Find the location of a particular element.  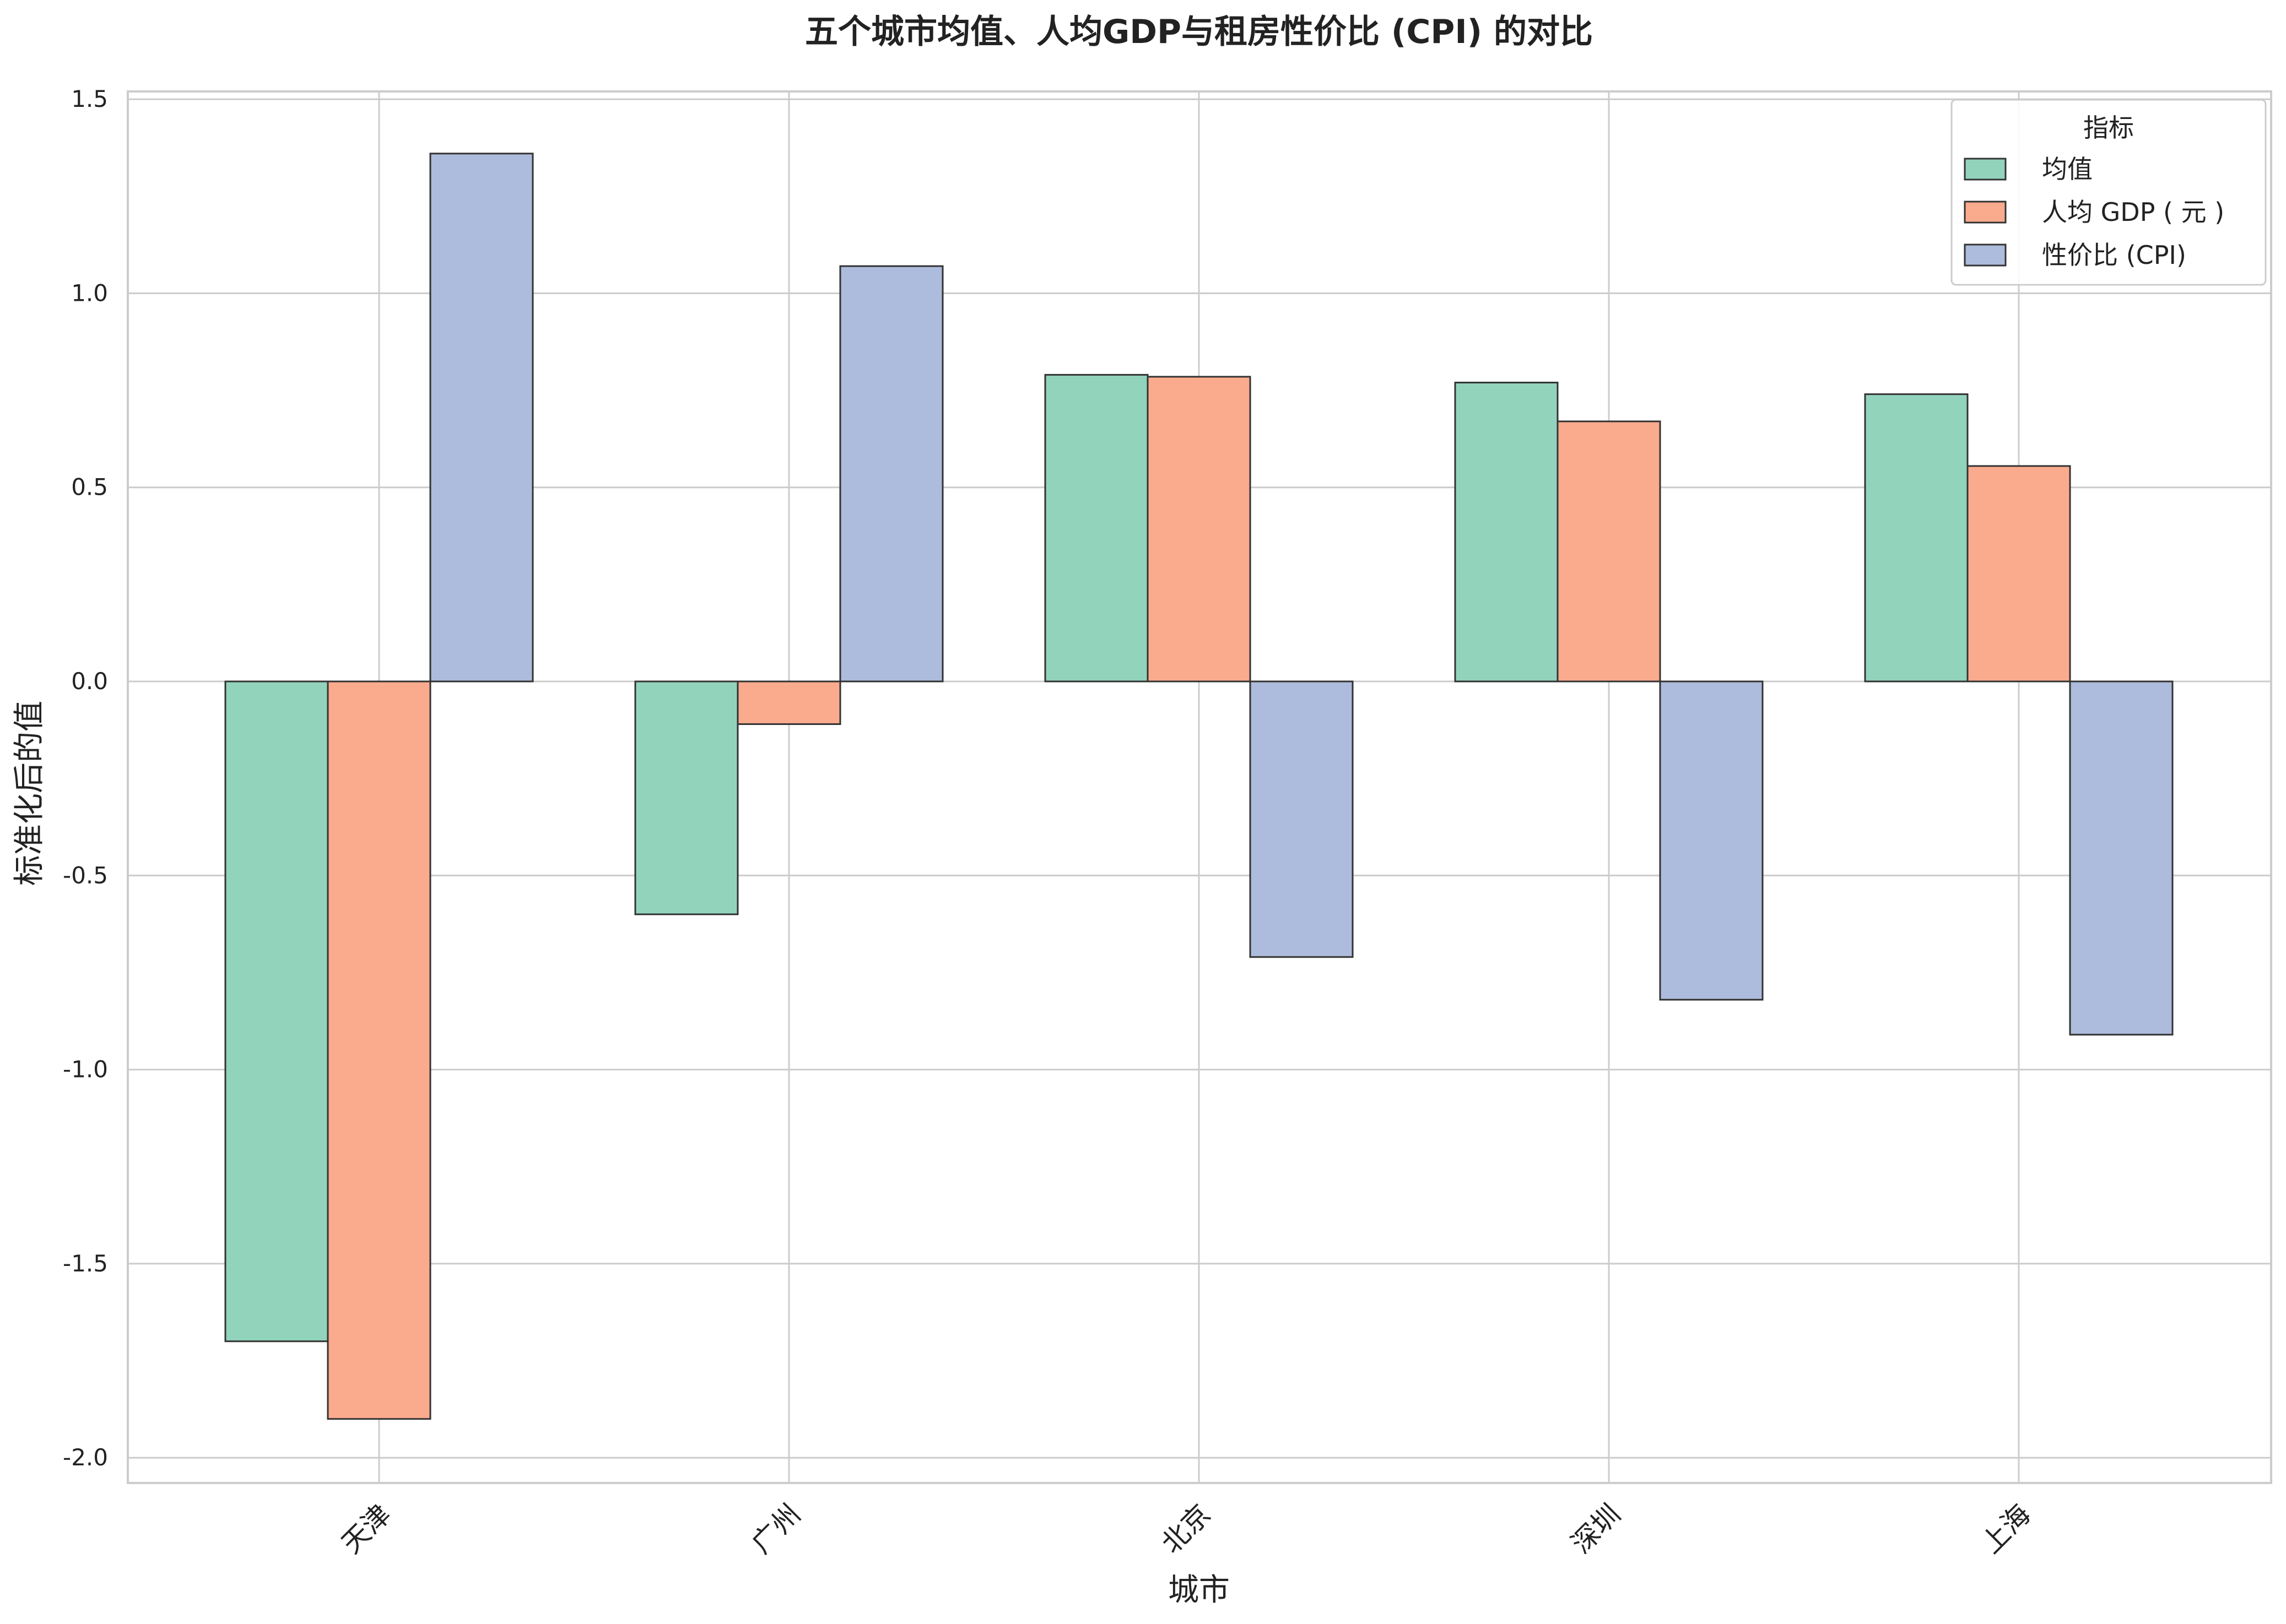

legend-label: 人均 GDP ( 元 ) is located at coordinates (2133, 212).